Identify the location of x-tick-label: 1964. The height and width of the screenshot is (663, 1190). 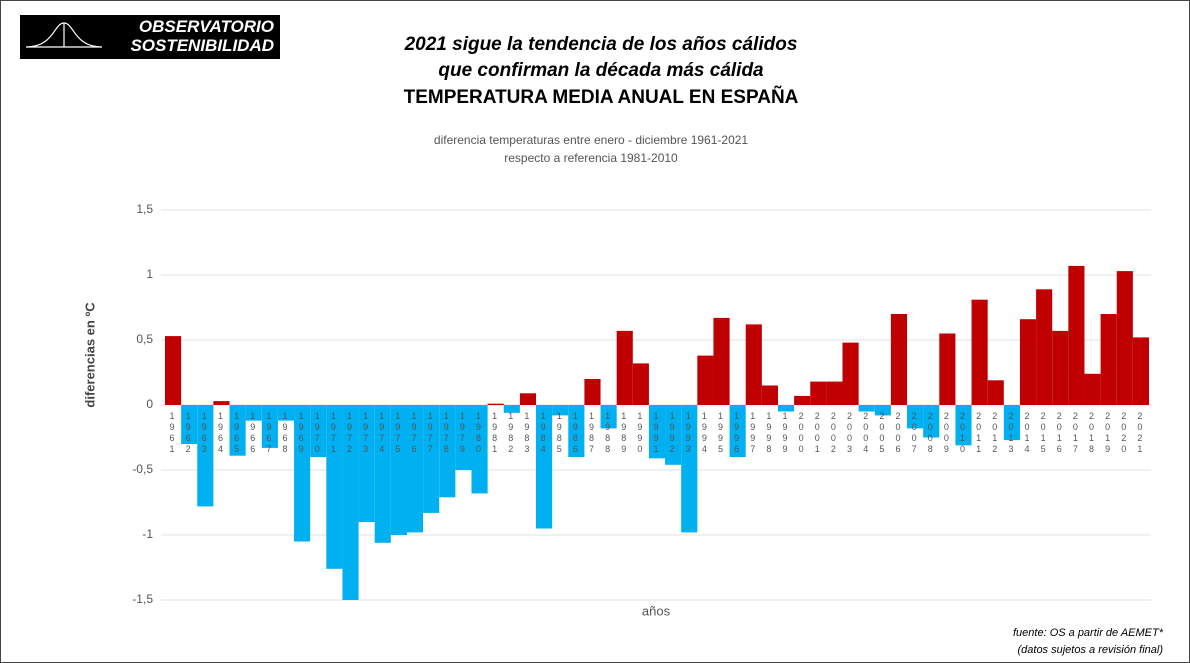
(220, 433).